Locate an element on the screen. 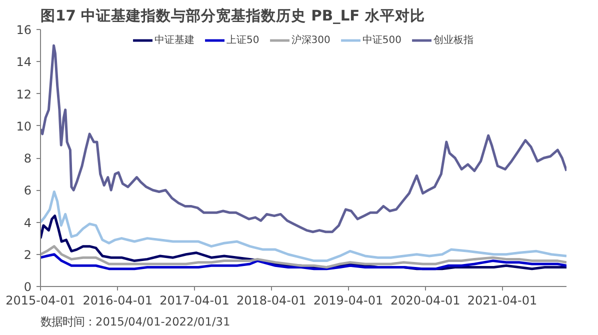 This screenshot has height=335, width=598. y-tick-label: 8 is located at coordinates (28, 159).